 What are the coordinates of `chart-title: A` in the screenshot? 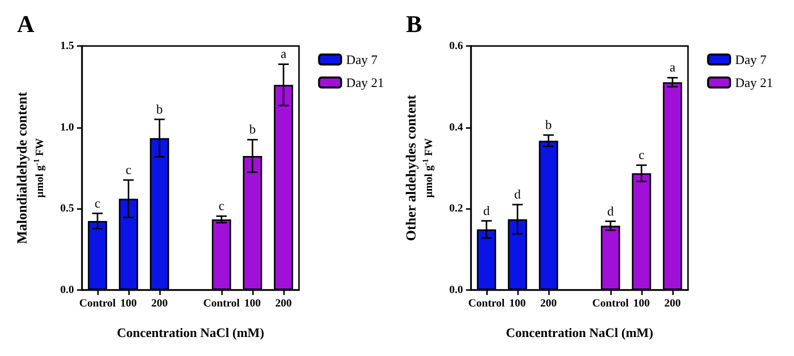 It's located at (26, 25).